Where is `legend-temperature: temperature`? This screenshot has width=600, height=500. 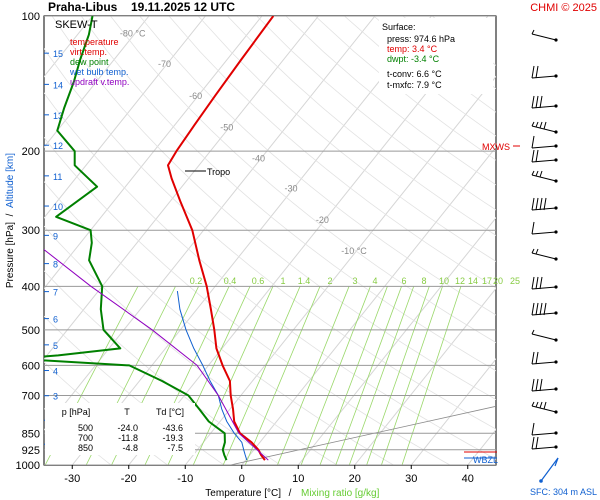
legend-temperature: temperature is located at coordinates (94, 42).